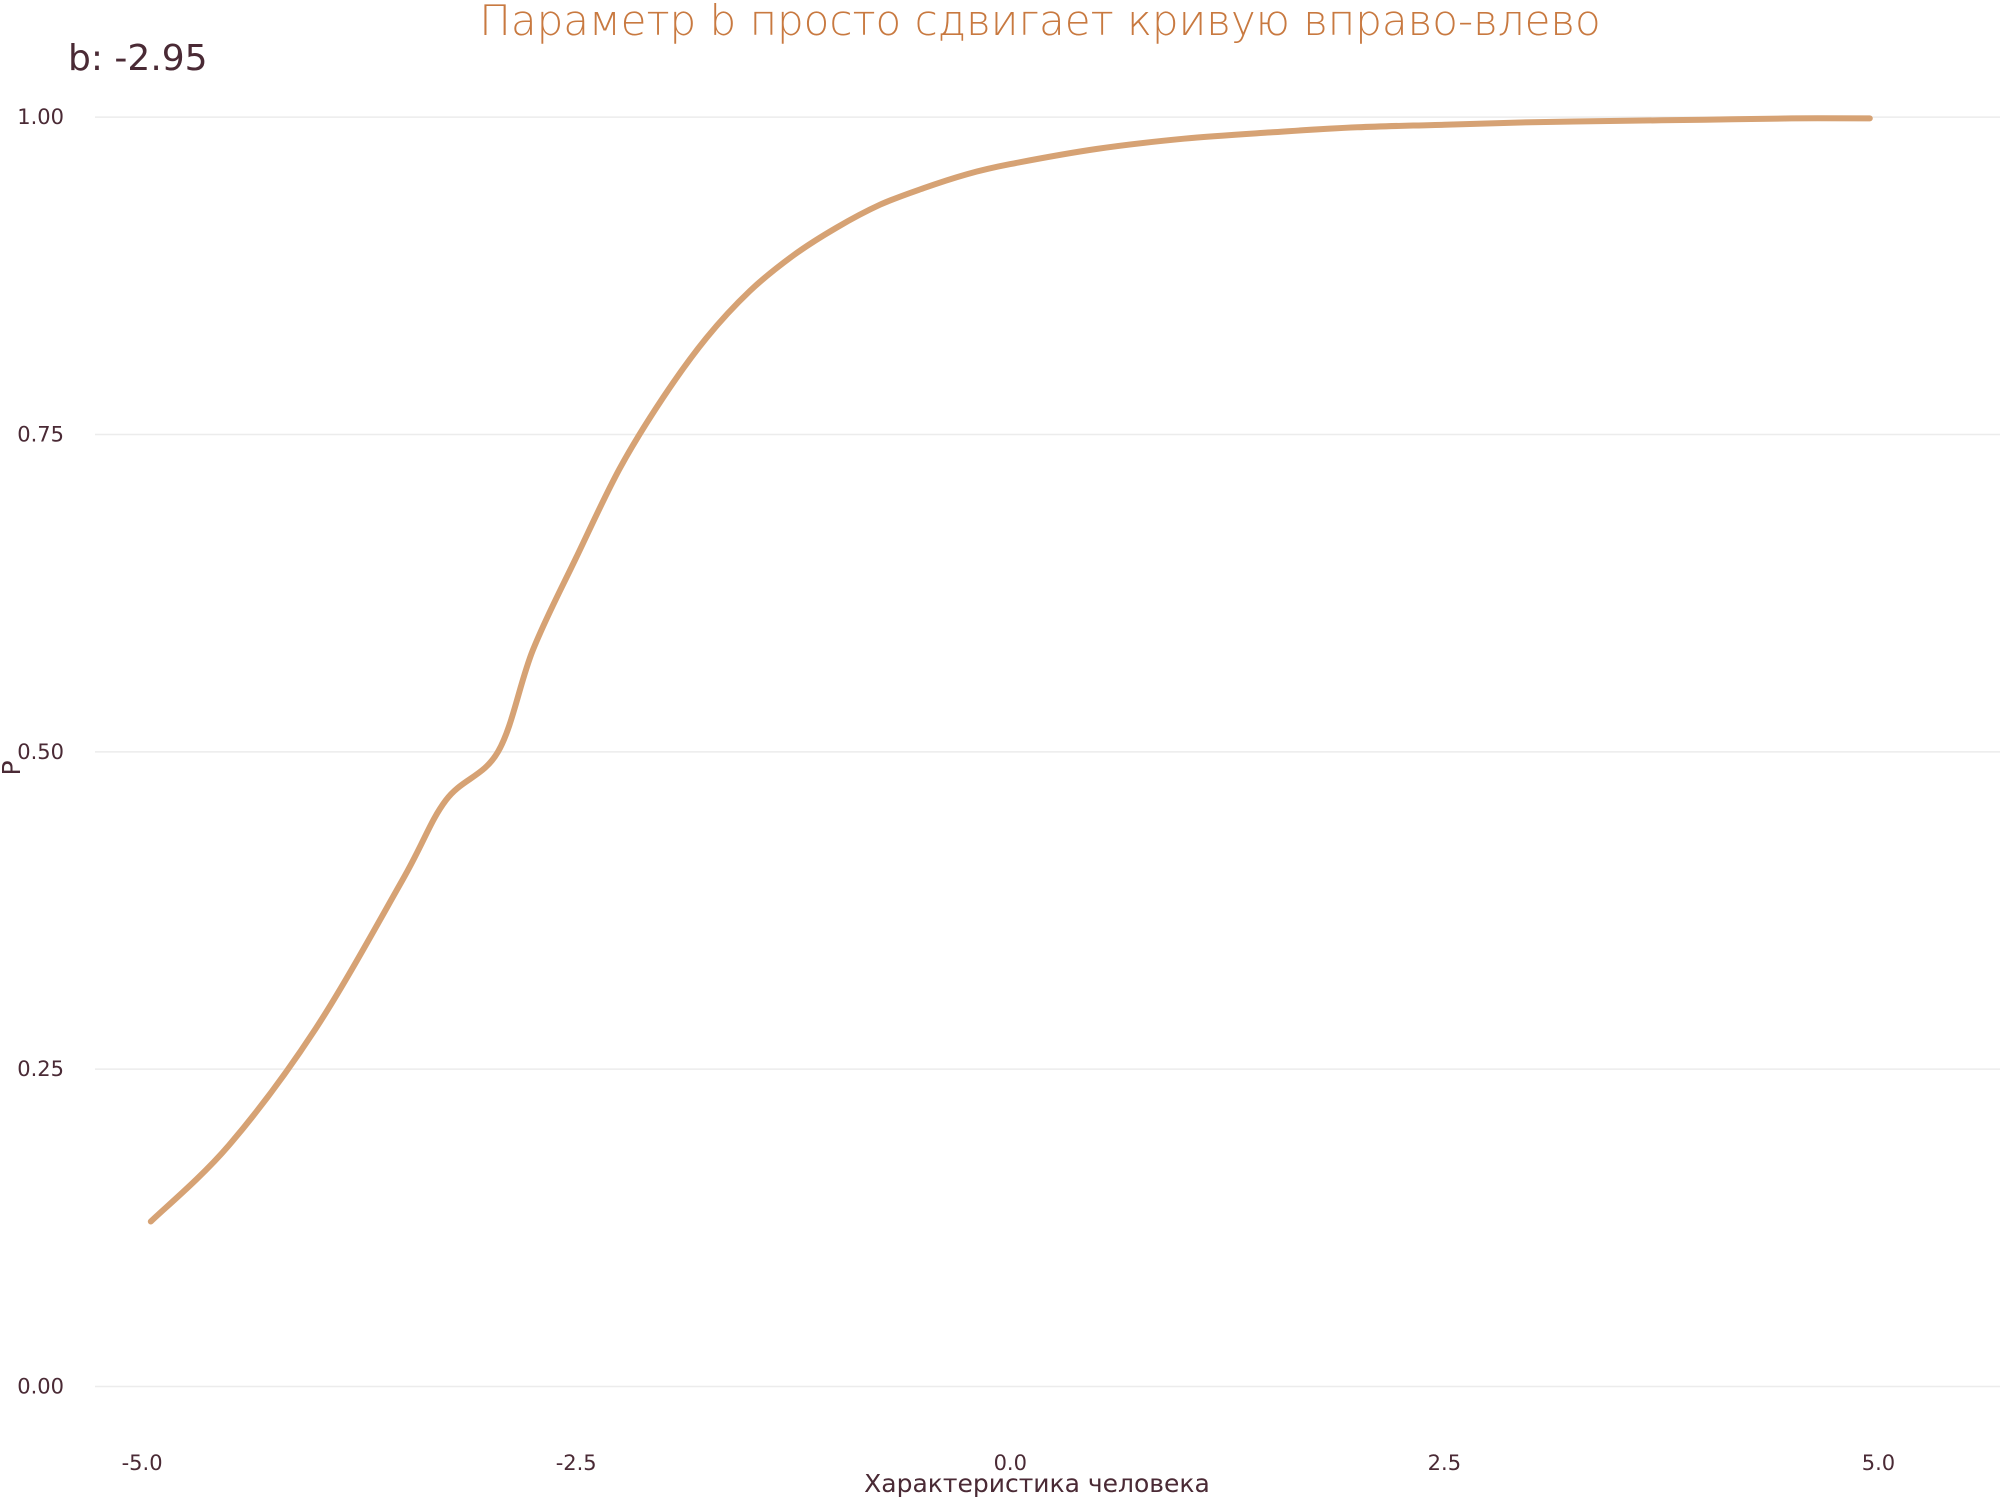 The width and height of the screenshot is (2000, 1500). I want to click on x-axis-label: Характеристика человека, so click(1037, 1483).